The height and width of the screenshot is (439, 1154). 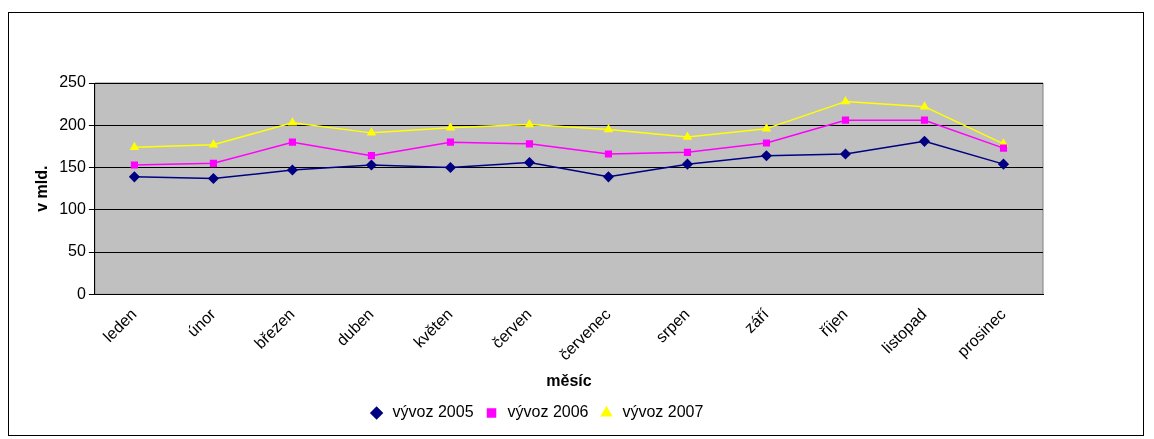 What do you see at coordinates (756, 320) in the screenshot?
I see `x-tick-label: září` at bounding box center [756, 320].